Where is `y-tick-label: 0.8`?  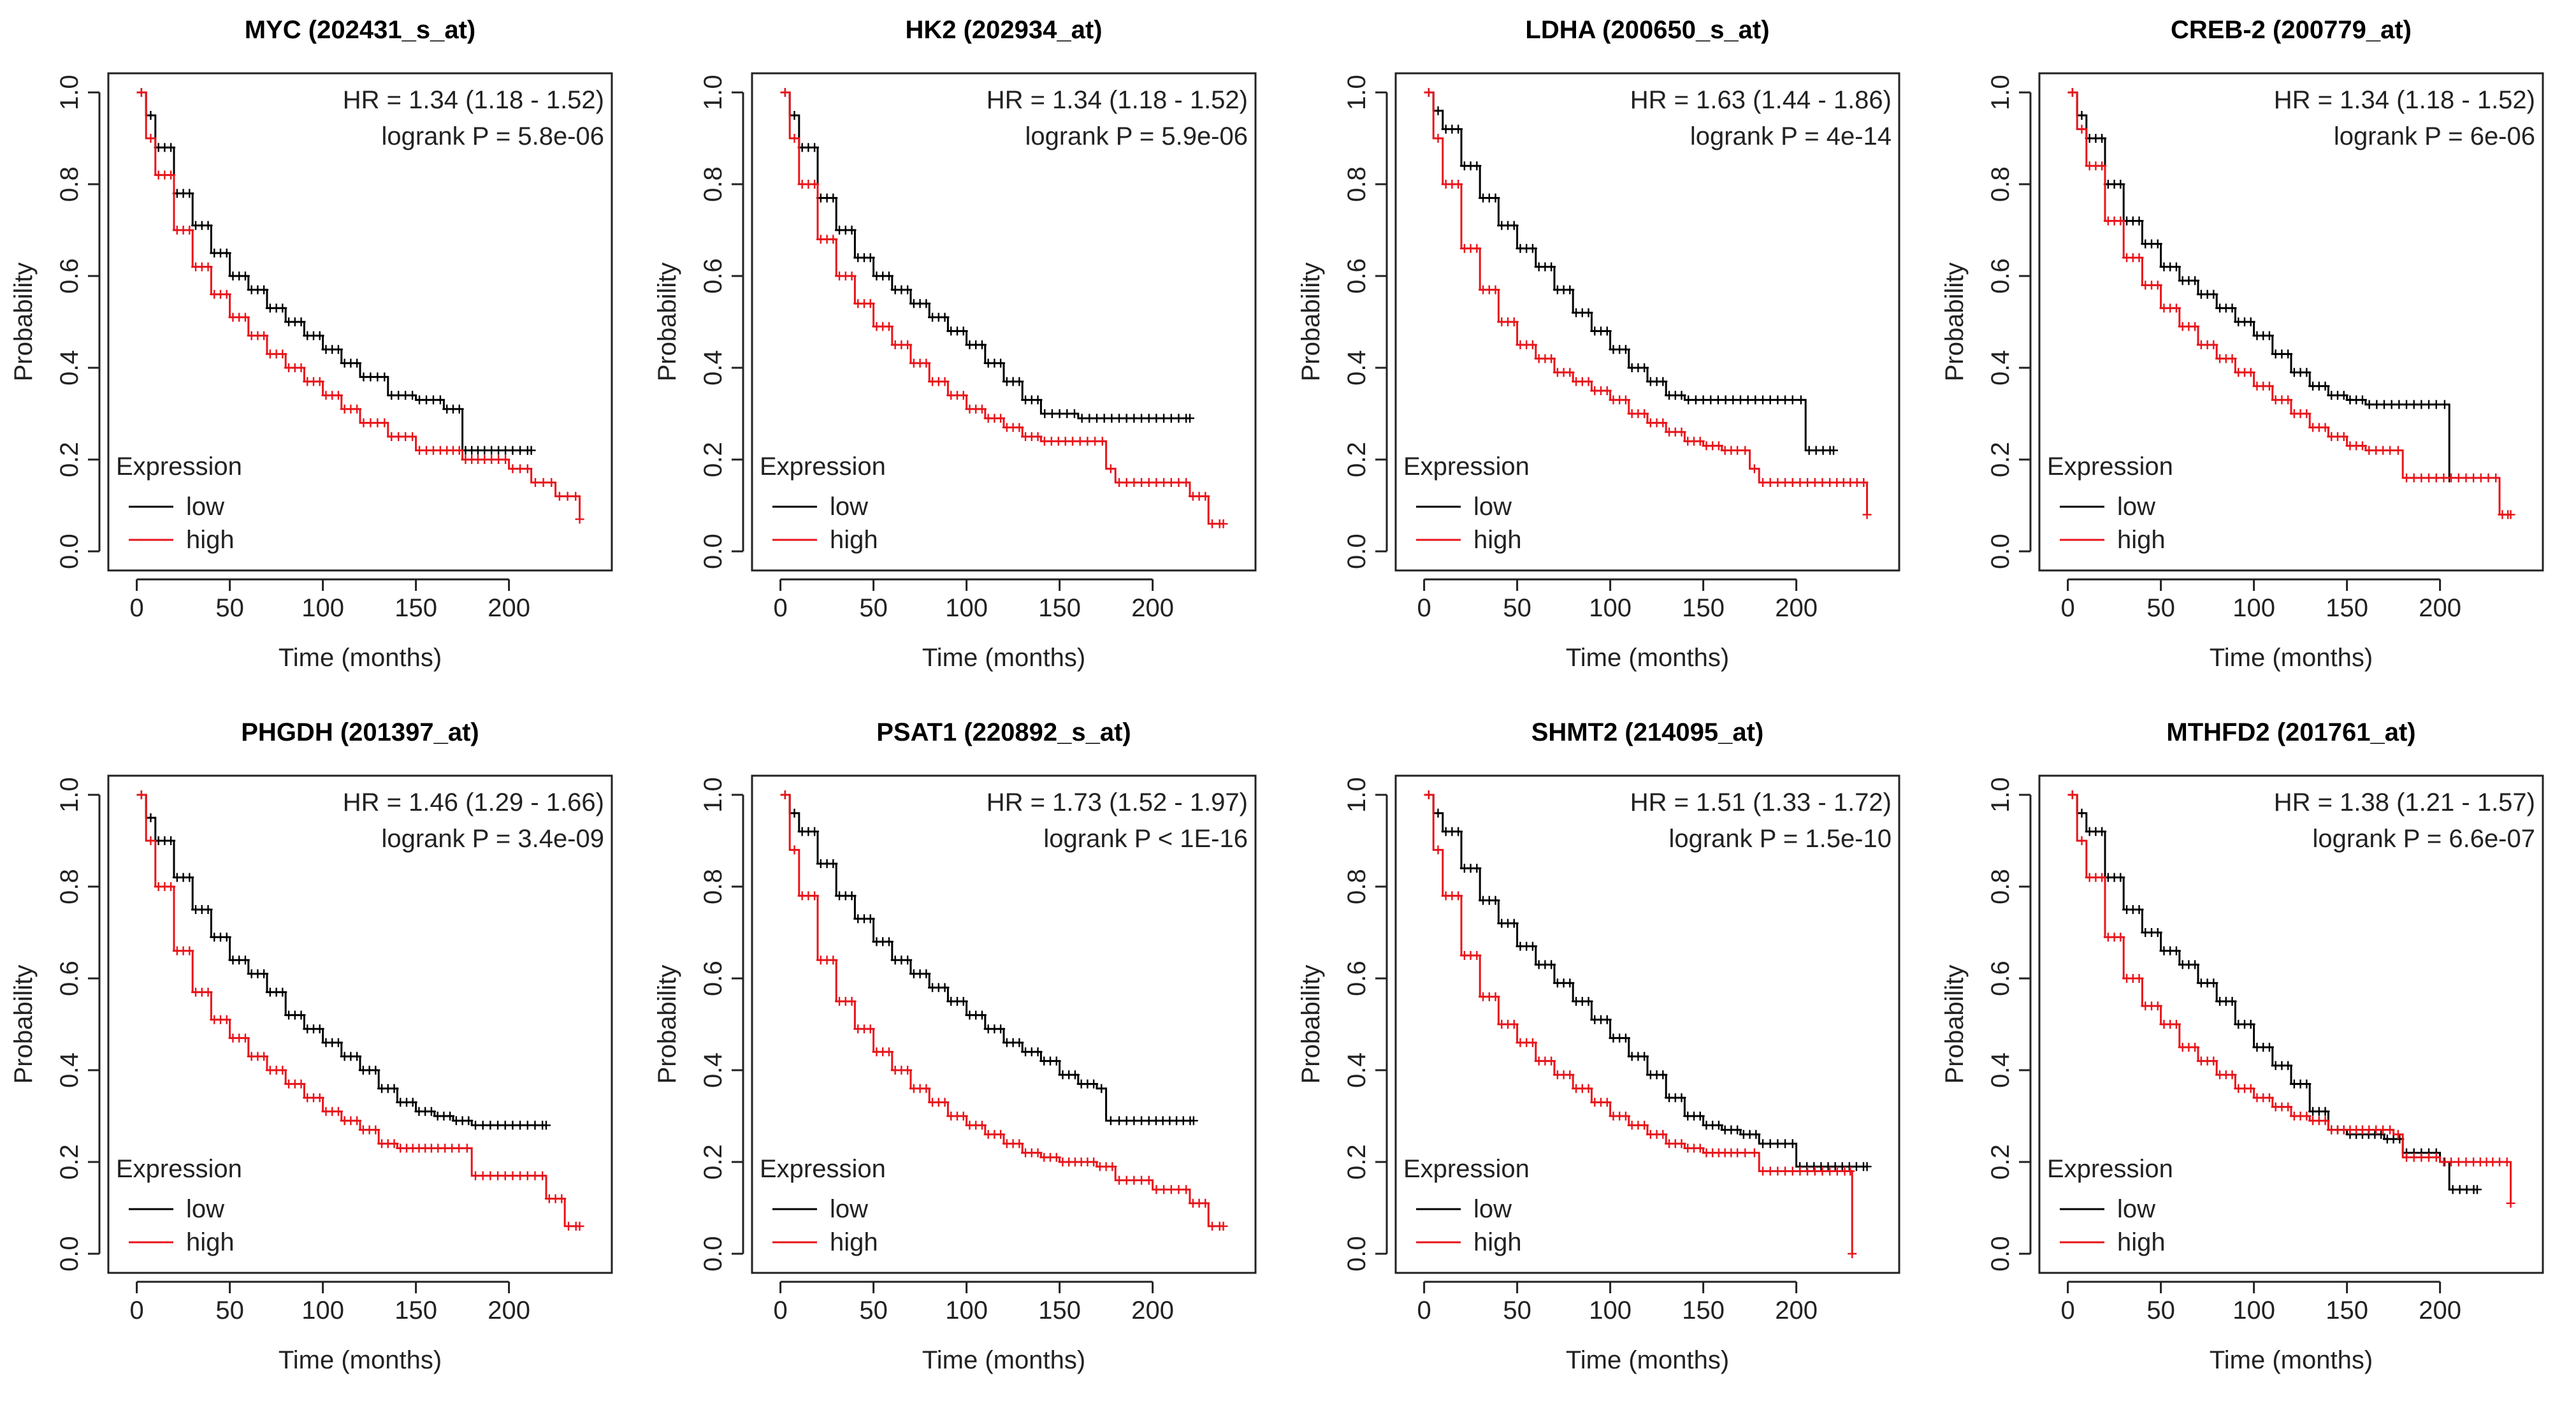
y-tick-label: 0.8 is located at coordinates (1357, 886).